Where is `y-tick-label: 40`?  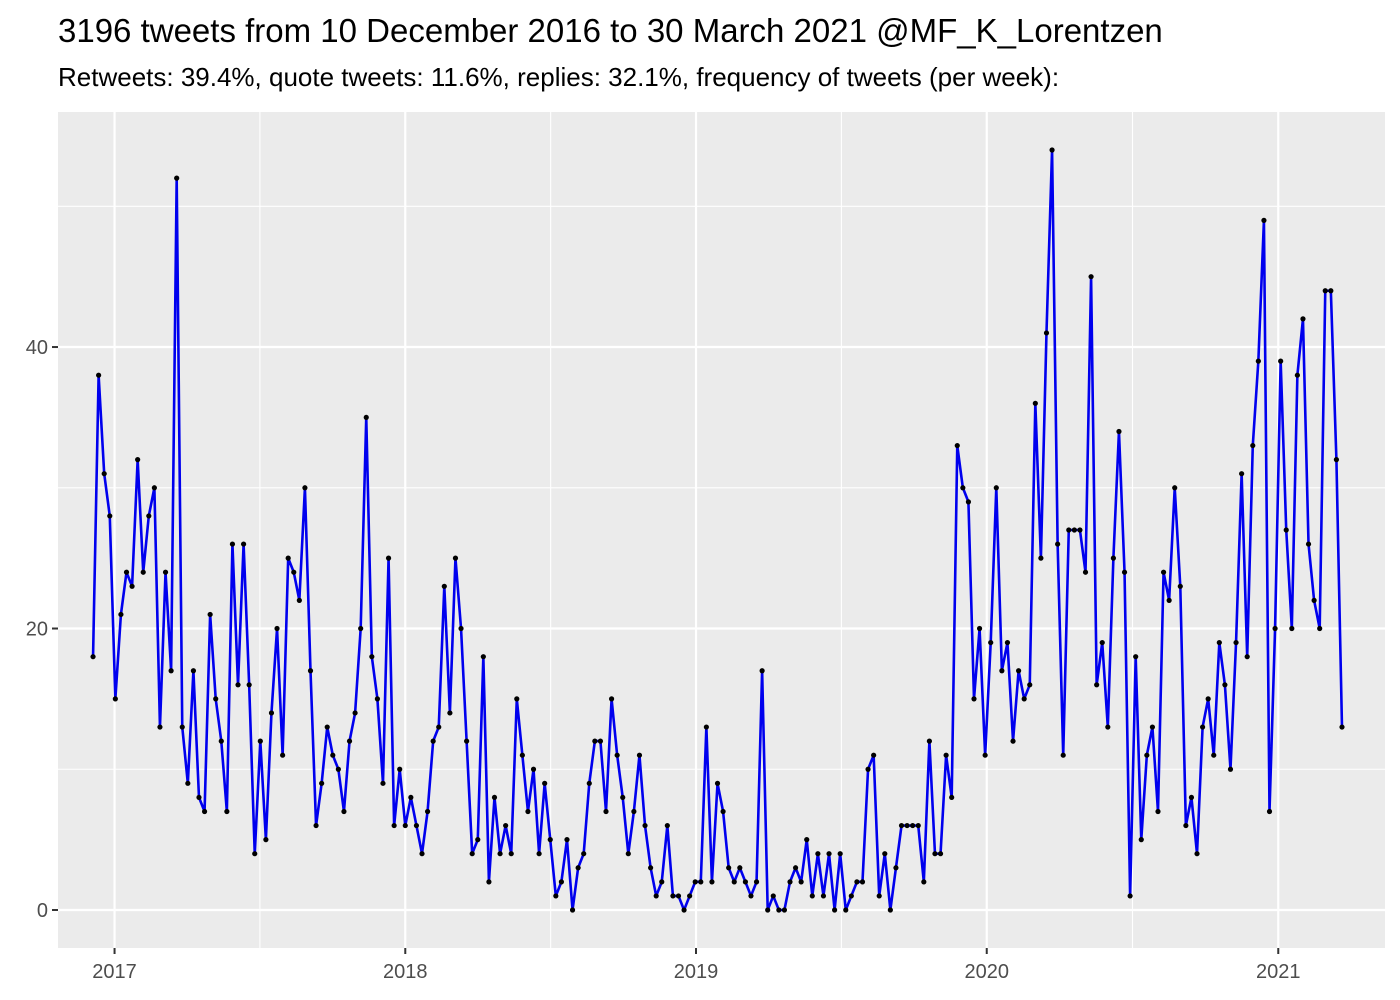
y-tick-label: 40 is located at coordinates (37, 348).